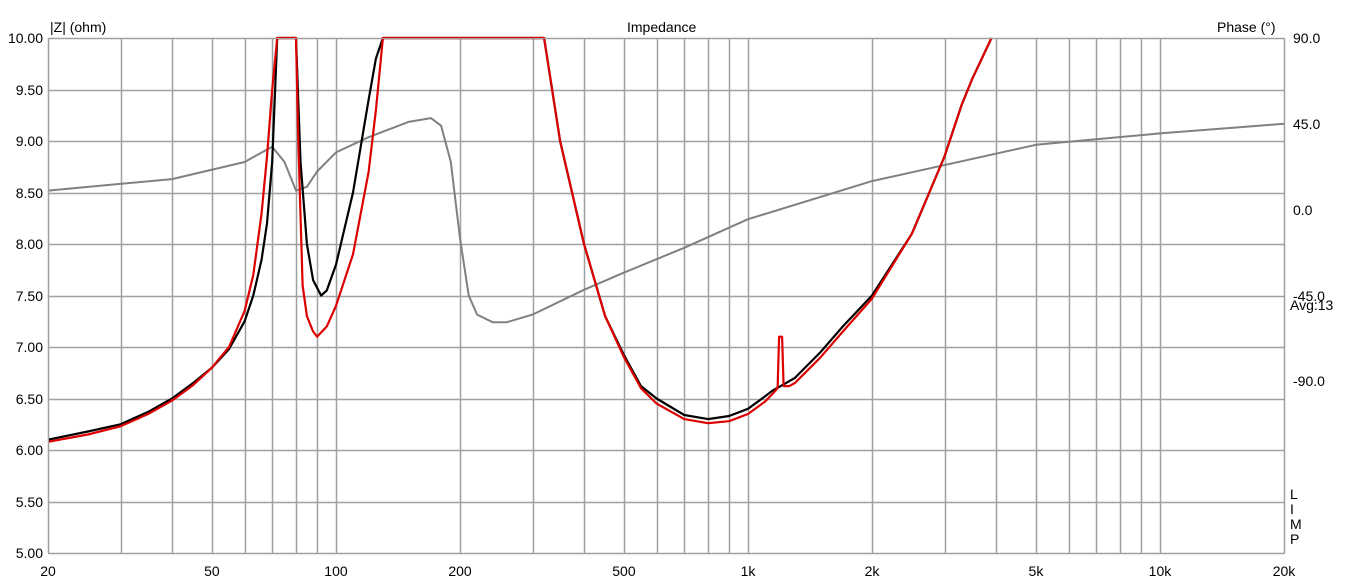  Describe the element at coordinates (460, 571) in the screenshot. I see `x-tick-label: 200` at that location.